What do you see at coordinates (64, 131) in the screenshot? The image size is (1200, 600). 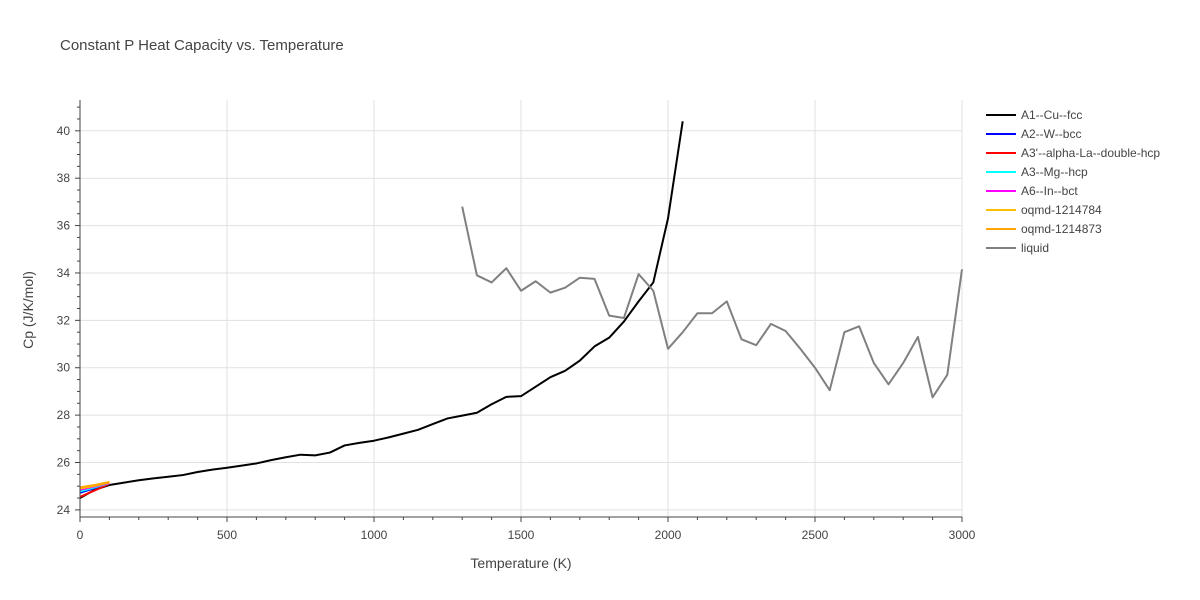 I see `y-tick-label: 40` at bounding box center [64, 131].